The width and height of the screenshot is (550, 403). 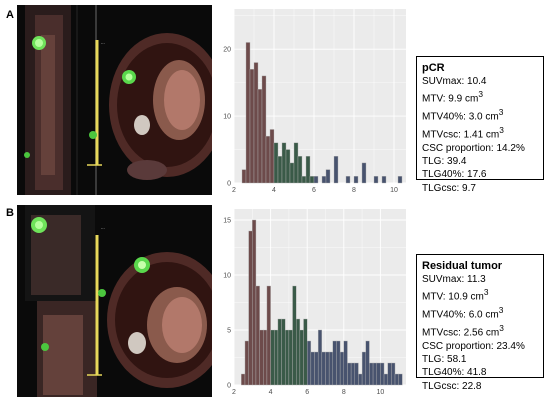 I want to click on stat-mtv: MTV: 10.9 cm3, so click(x=455, y=295).